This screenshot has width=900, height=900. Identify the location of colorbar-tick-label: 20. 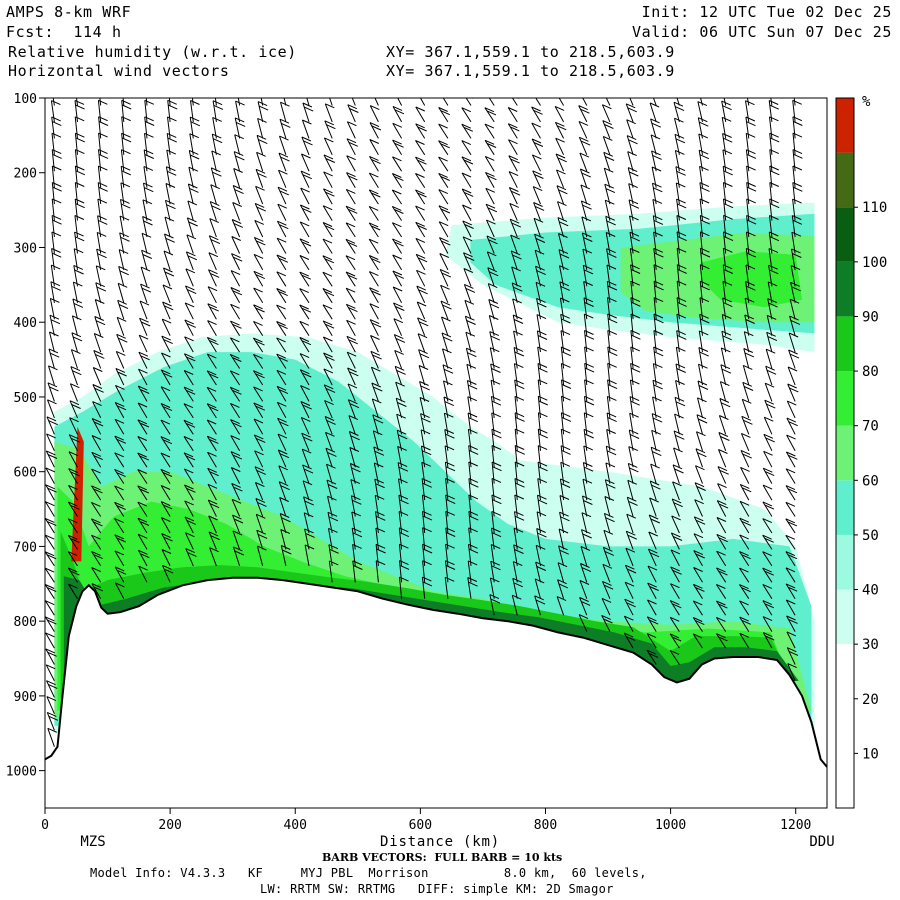
(870, 700).